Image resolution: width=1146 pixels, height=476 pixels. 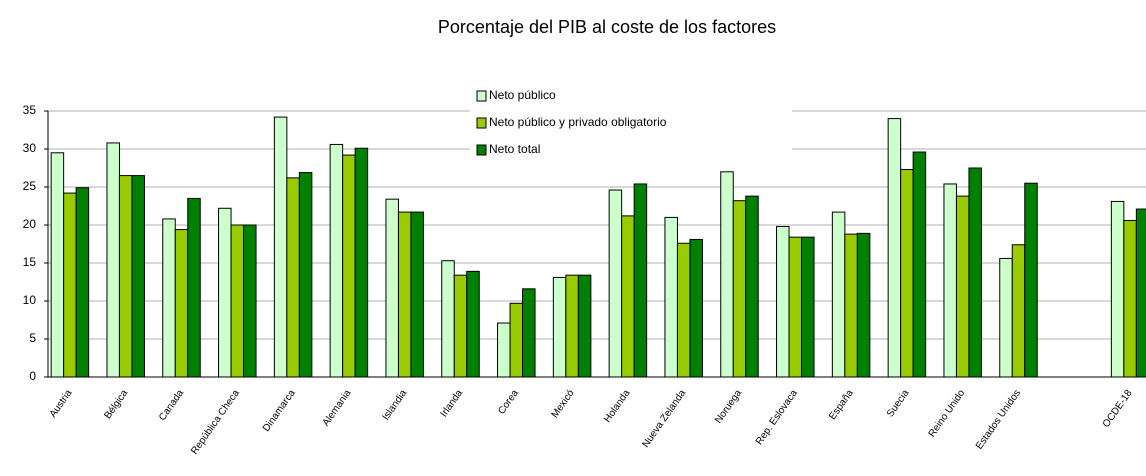 I want to click on x-tick-label: Estados Unidos, so click(x=998, y=420).